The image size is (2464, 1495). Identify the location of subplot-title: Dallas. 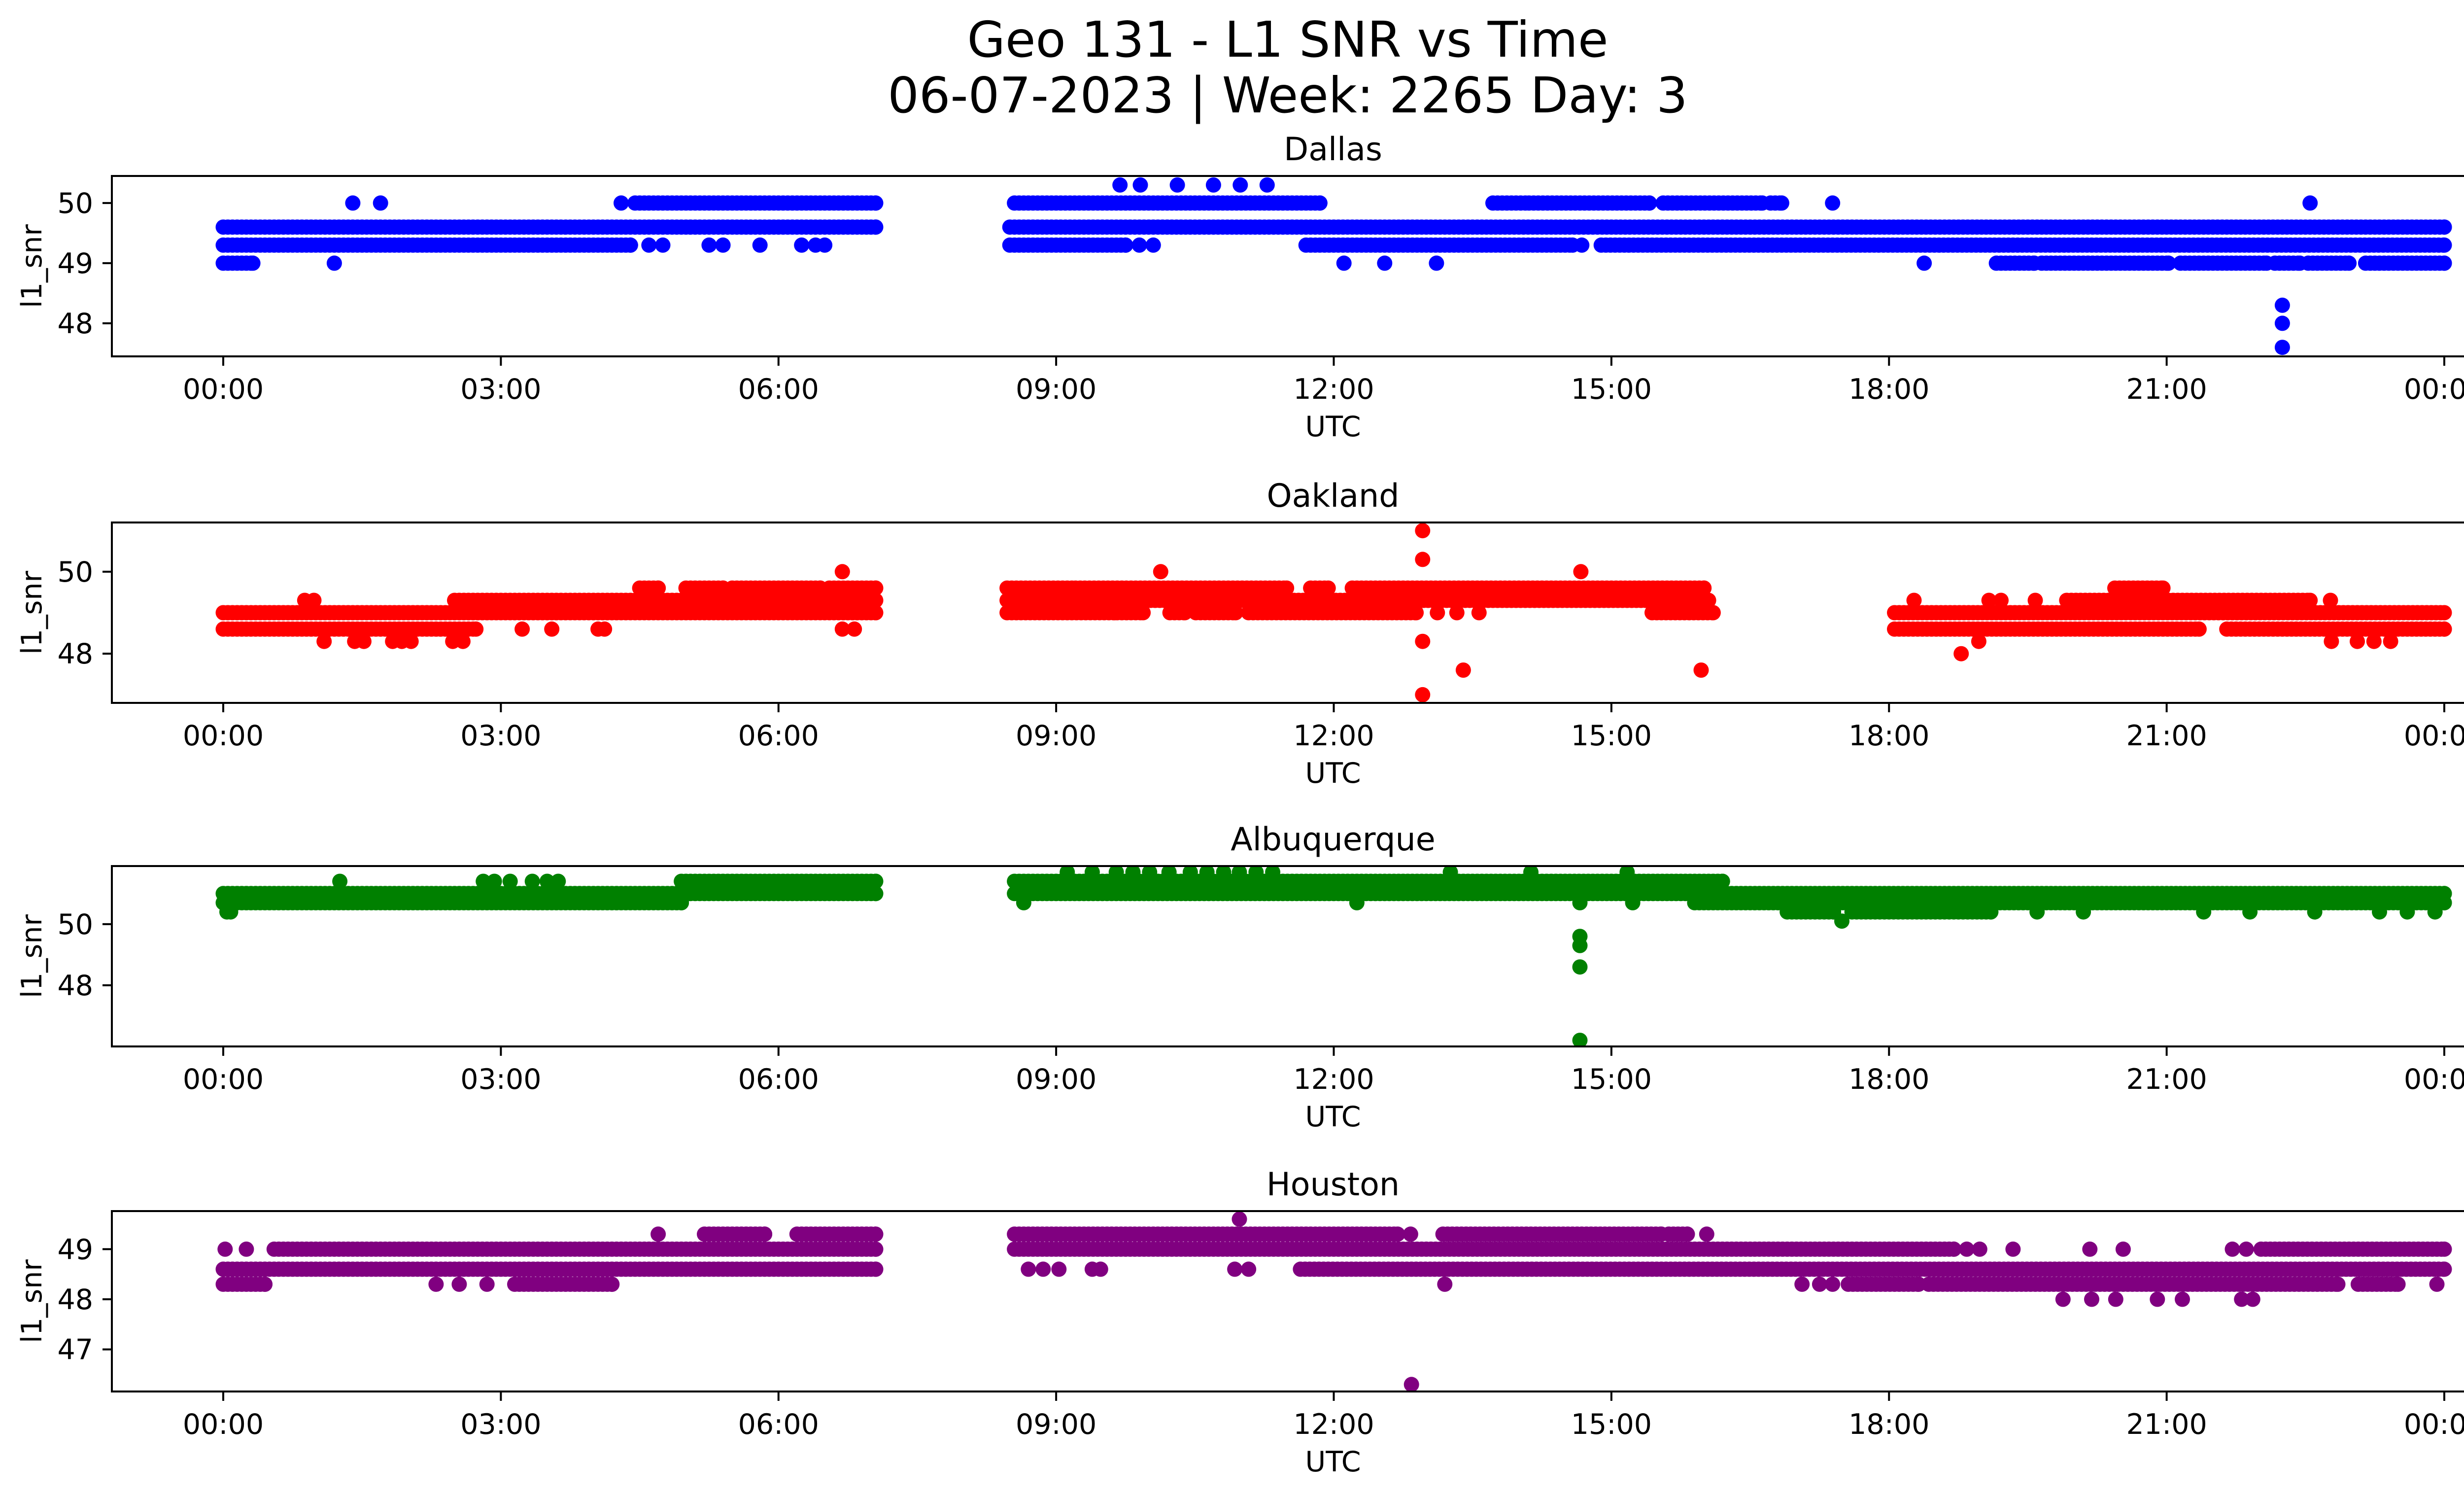
(1333, 149).